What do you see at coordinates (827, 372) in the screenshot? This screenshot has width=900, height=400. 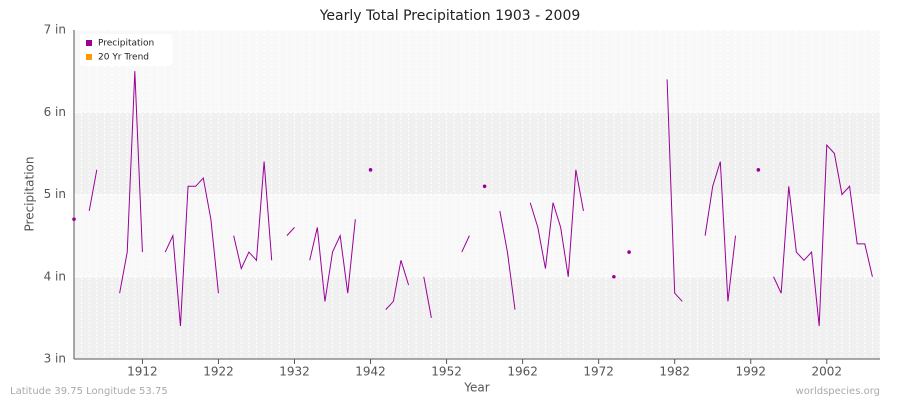 I see `x-tick-label: 2002` at bounding box center [827, 372].